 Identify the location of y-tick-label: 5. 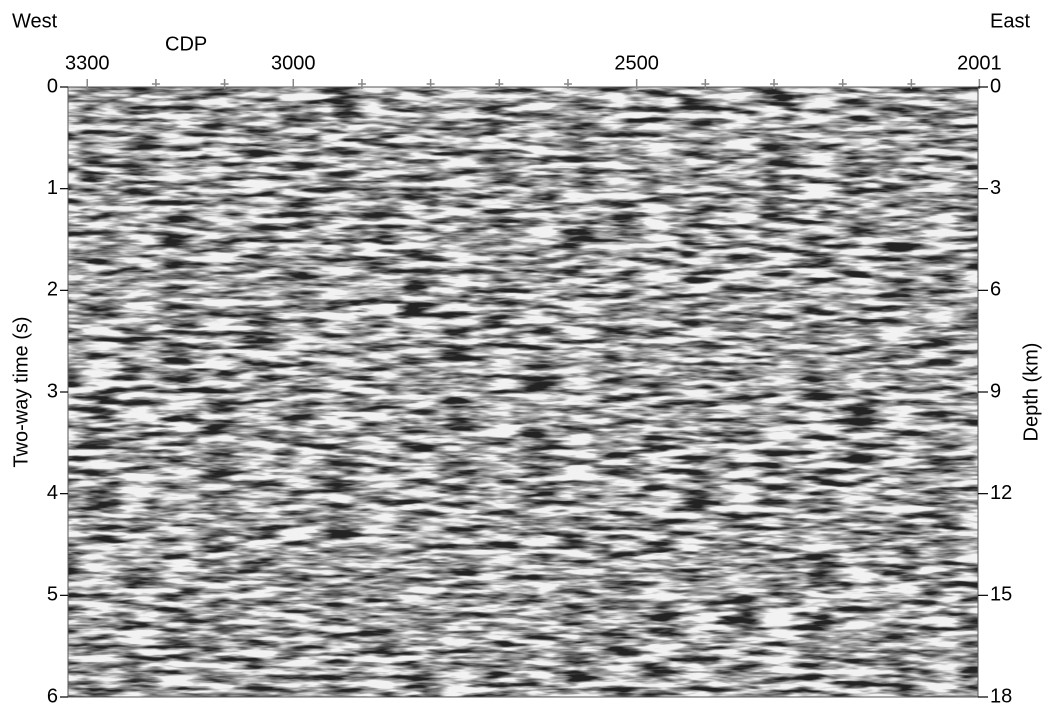
(52, 595).